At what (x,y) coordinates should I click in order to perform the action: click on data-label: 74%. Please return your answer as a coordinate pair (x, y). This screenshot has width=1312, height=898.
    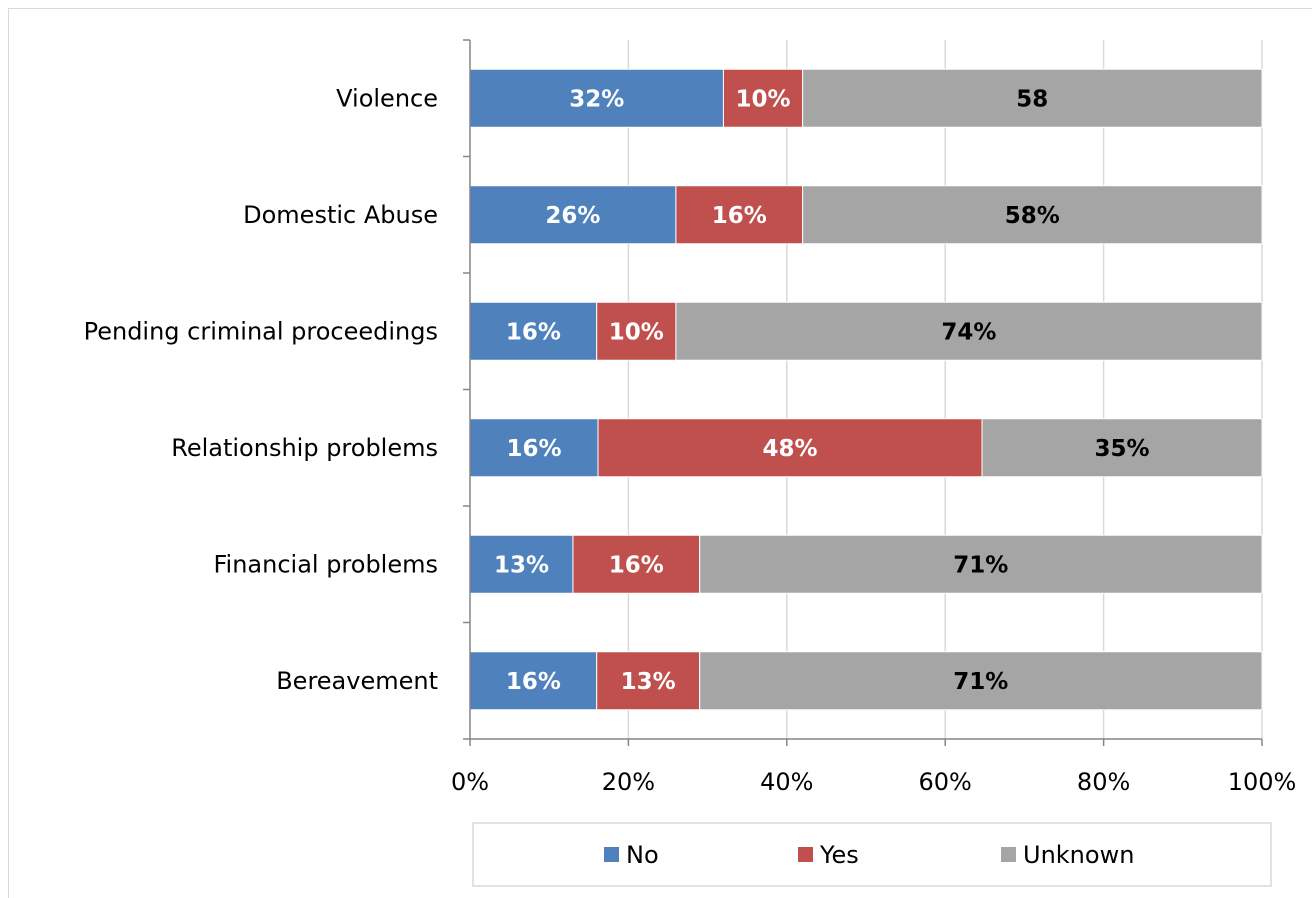
    Looking at the image, I should click on (968, 332).